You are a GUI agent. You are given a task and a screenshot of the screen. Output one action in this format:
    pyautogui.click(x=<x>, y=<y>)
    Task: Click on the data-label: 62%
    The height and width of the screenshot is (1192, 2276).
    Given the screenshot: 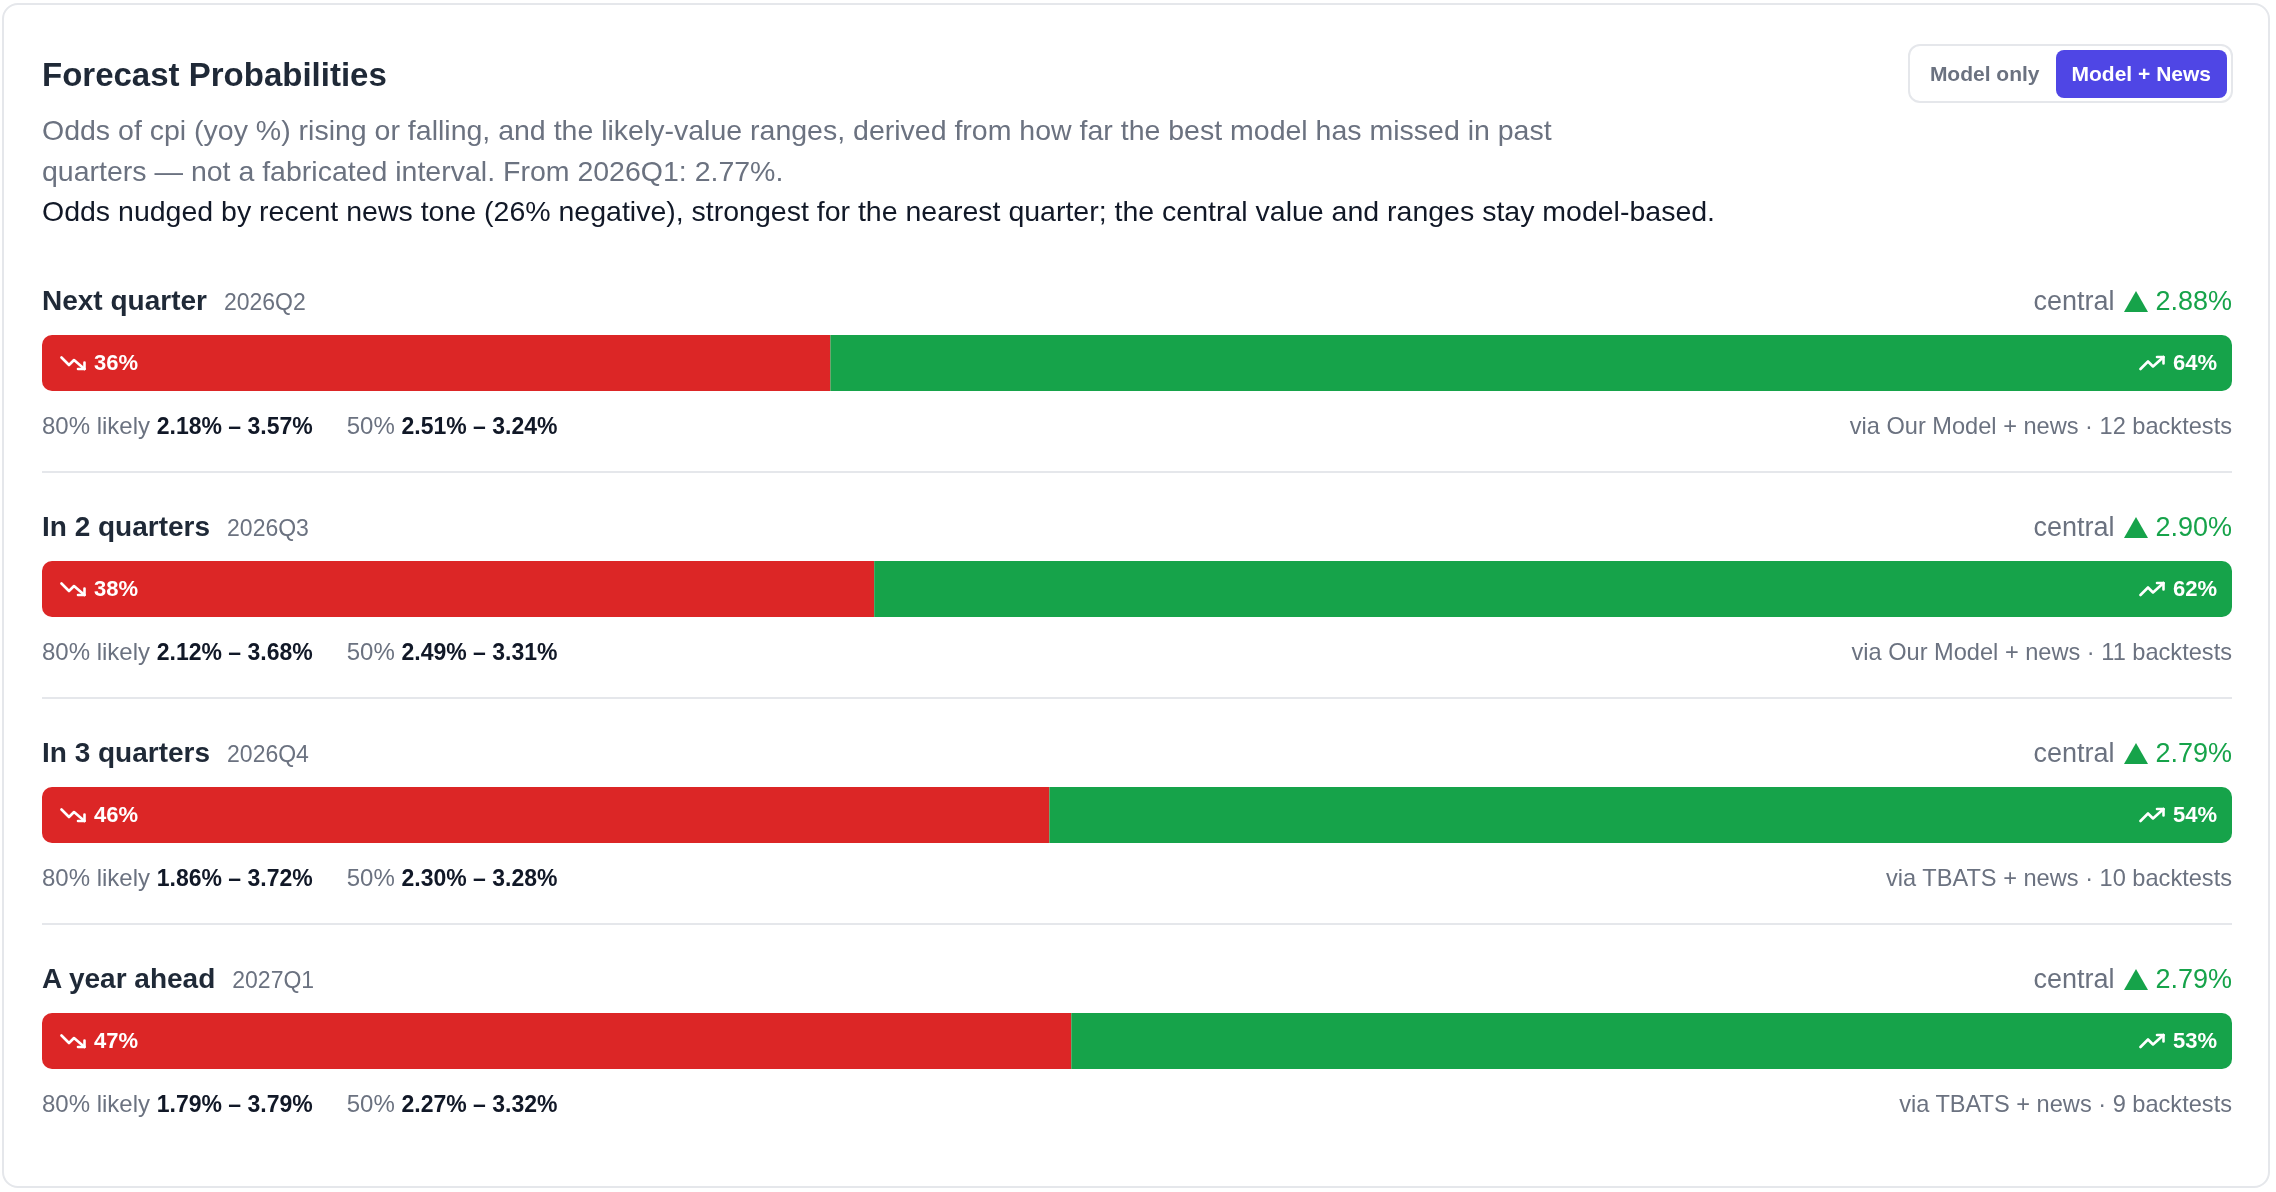 What is the action you would take?
    pyautogui.click(x=2194, y=588)
    